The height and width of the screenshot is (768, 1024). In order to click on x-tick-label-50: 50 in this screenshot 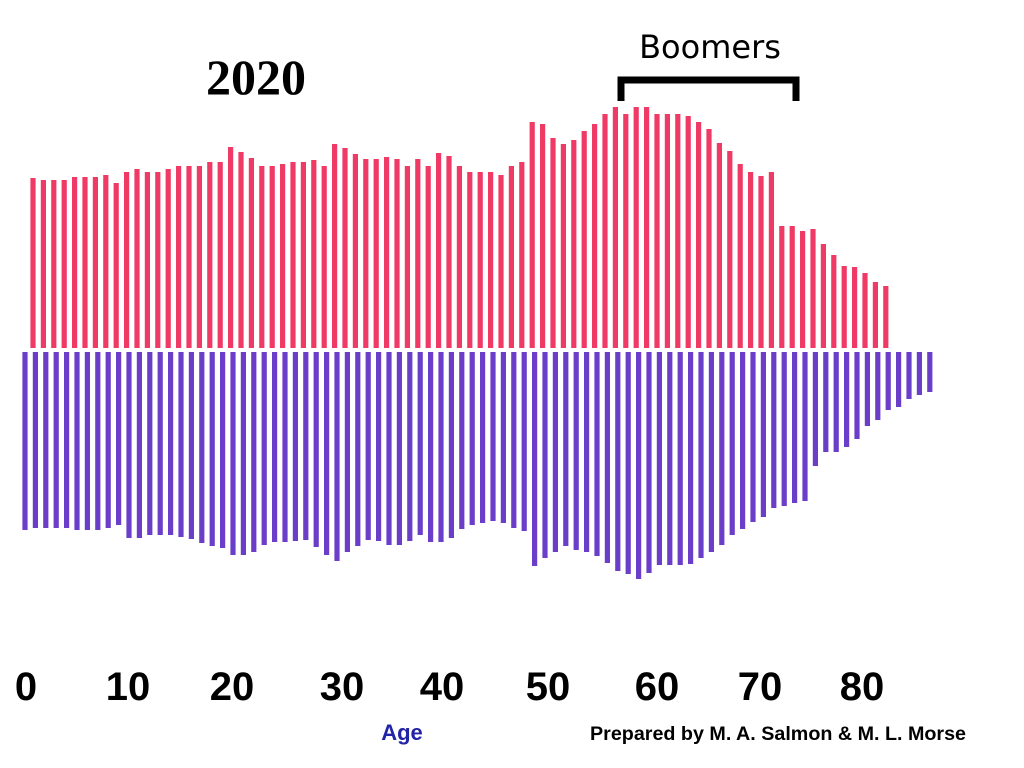, I will do `click(548, 687)`.